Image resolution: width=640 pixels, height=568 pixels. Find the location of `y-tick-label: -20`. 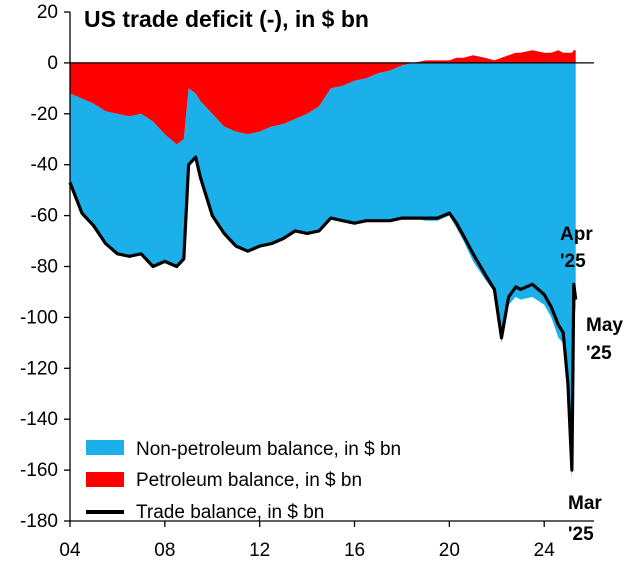

y-tick-label: -20 is located at coordinates (44, 114).